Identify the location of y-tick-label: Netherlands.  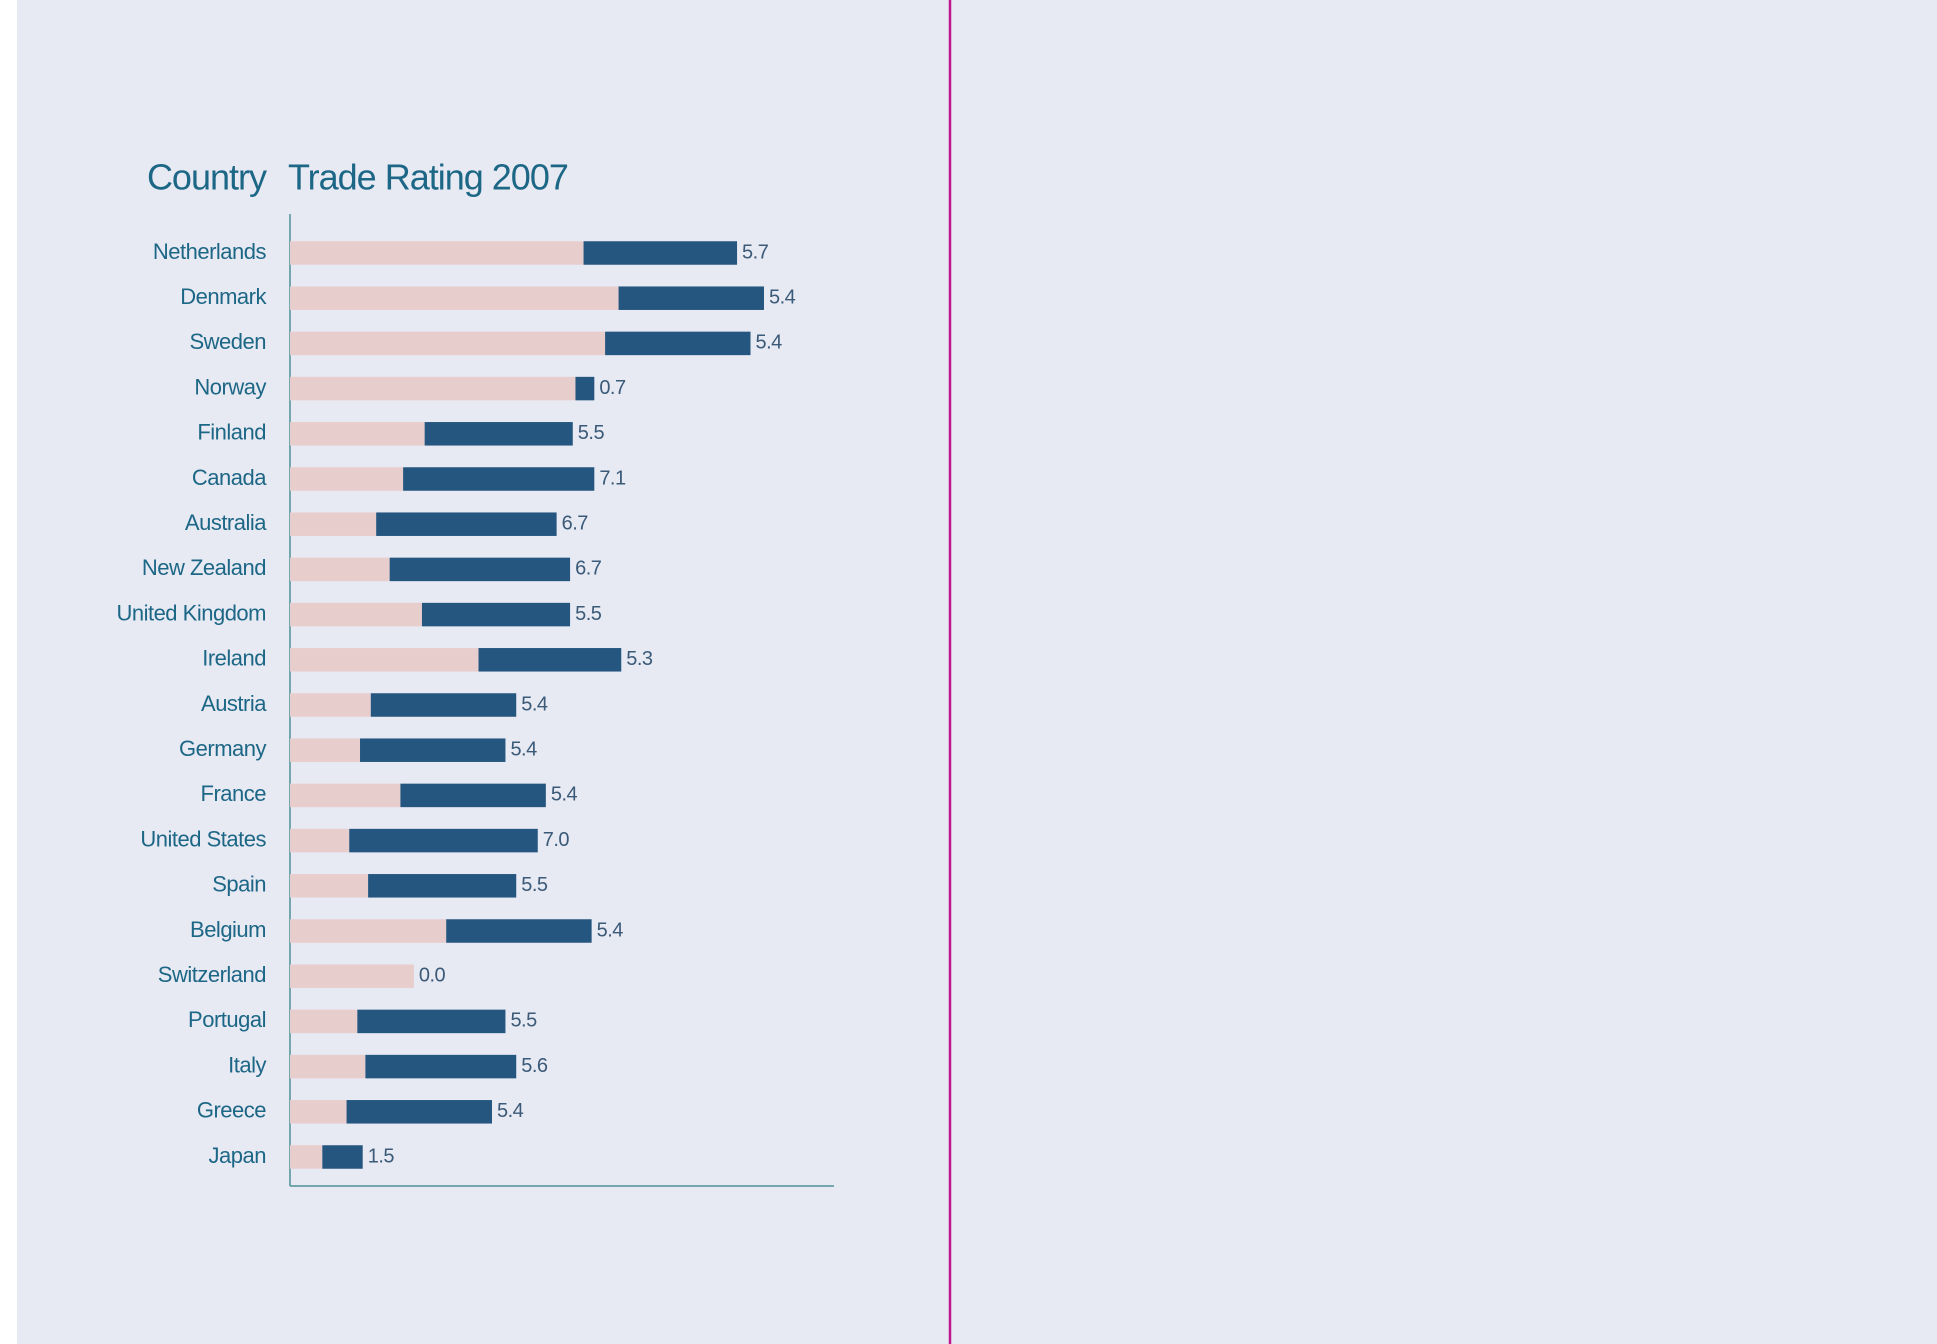
(210, 251).